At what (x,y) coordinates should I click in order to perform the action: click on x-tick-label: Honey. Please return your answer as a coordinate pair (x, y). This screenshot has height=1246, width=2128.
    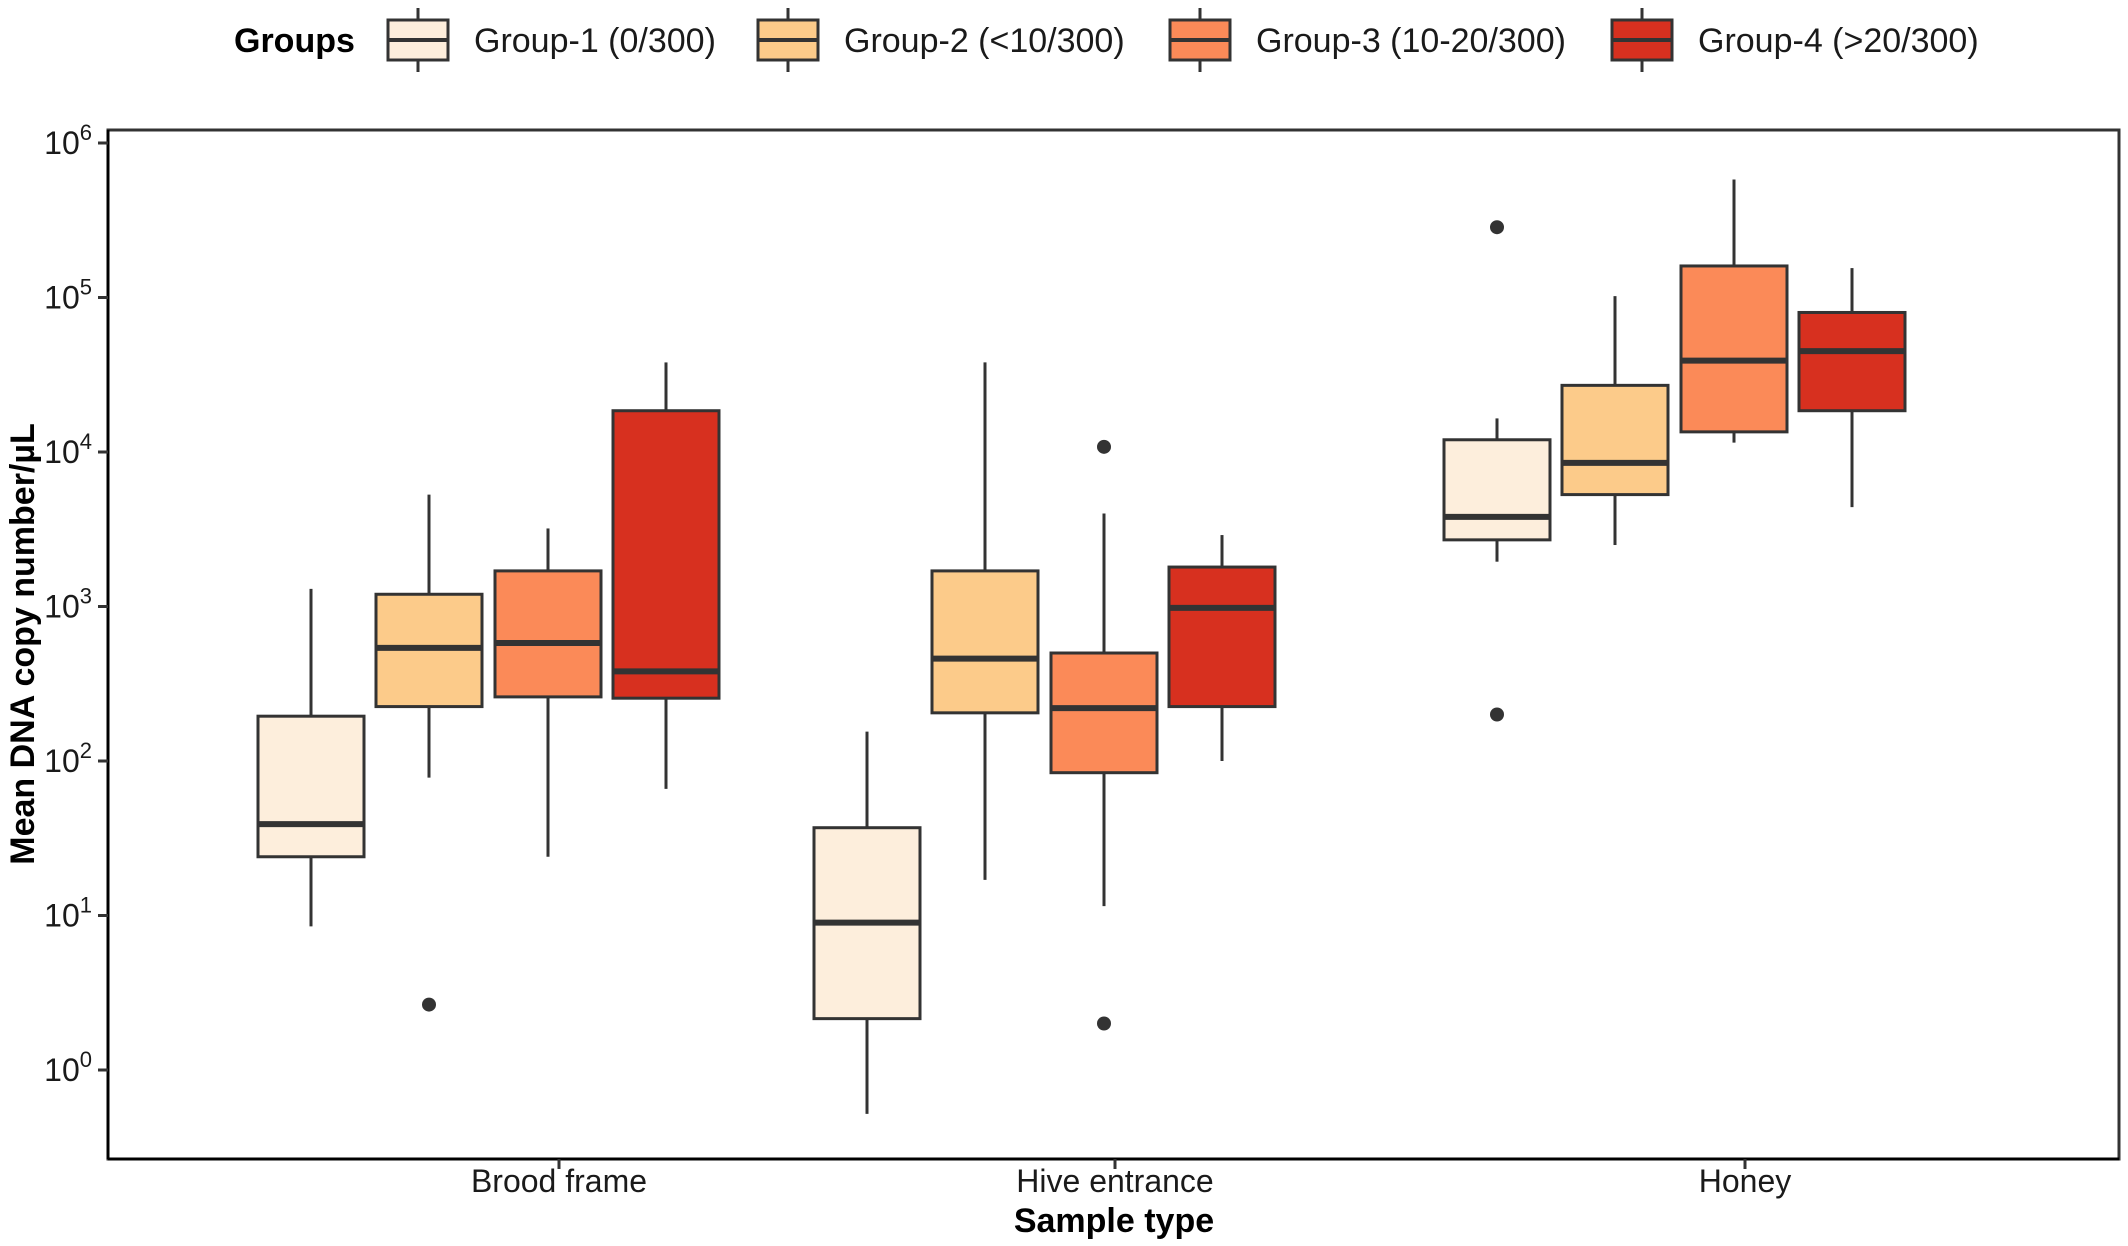
    Looking at the image, I should click on (1745, 1181).